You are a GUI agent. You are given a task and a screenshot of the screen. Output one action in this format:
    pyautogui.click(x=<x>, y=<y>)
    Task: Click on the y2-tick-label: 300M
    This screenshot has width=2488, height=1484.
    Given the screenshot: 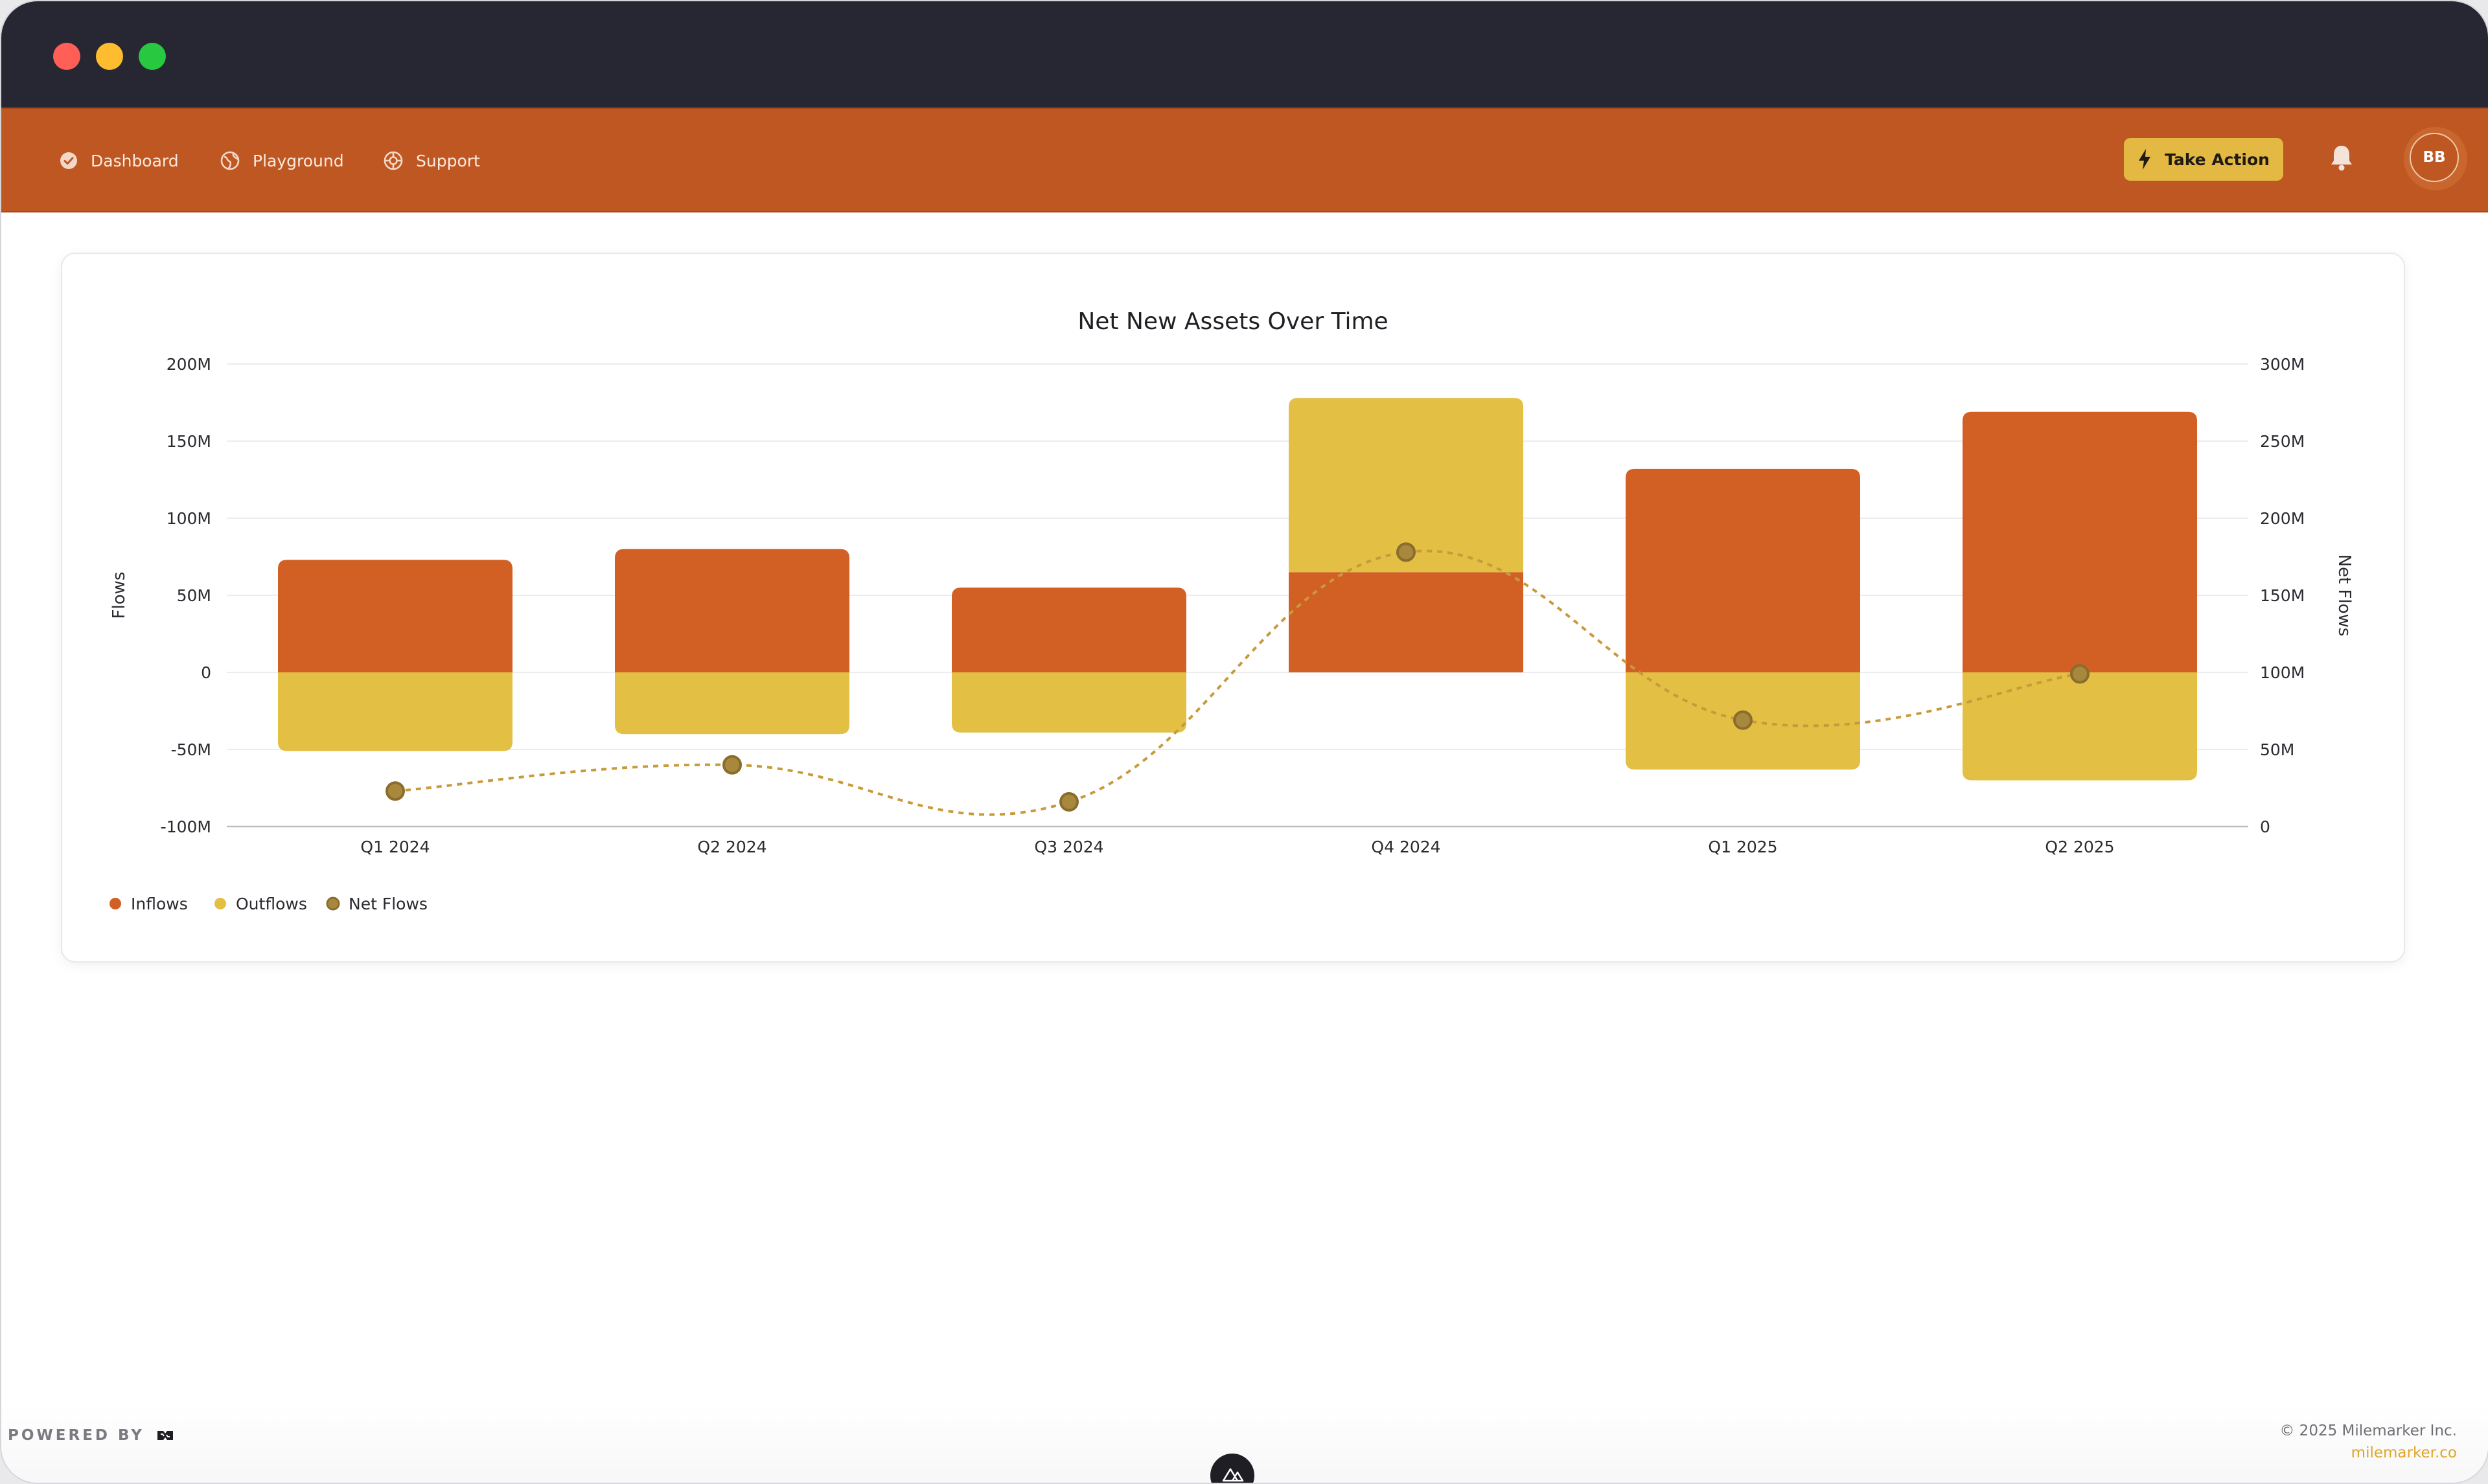 What is the action you would take?
    pyautogui.click(x=2282, y=364)
    